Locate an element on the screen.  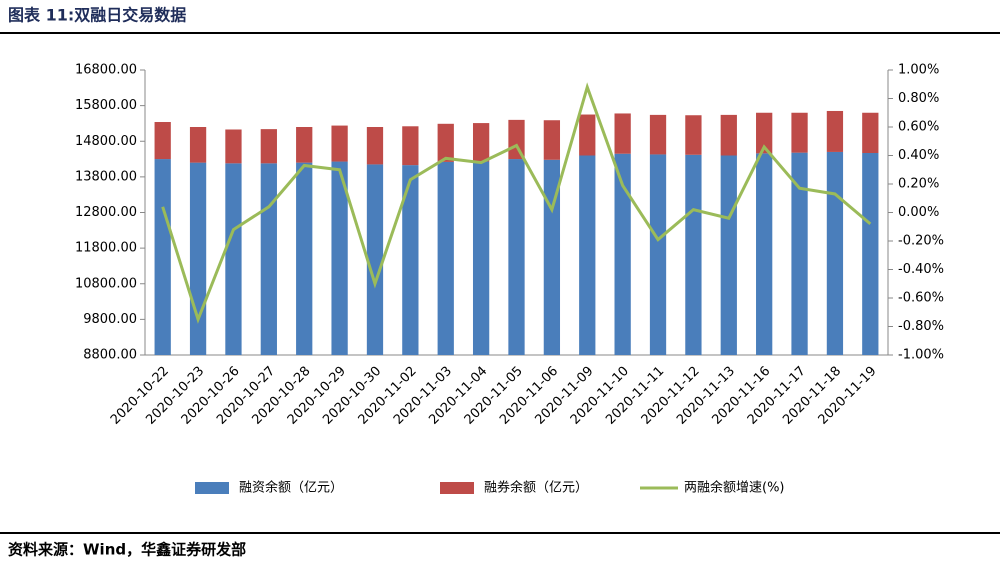
y-tick-label: 15800.00 is located at coordinates (106, 105).